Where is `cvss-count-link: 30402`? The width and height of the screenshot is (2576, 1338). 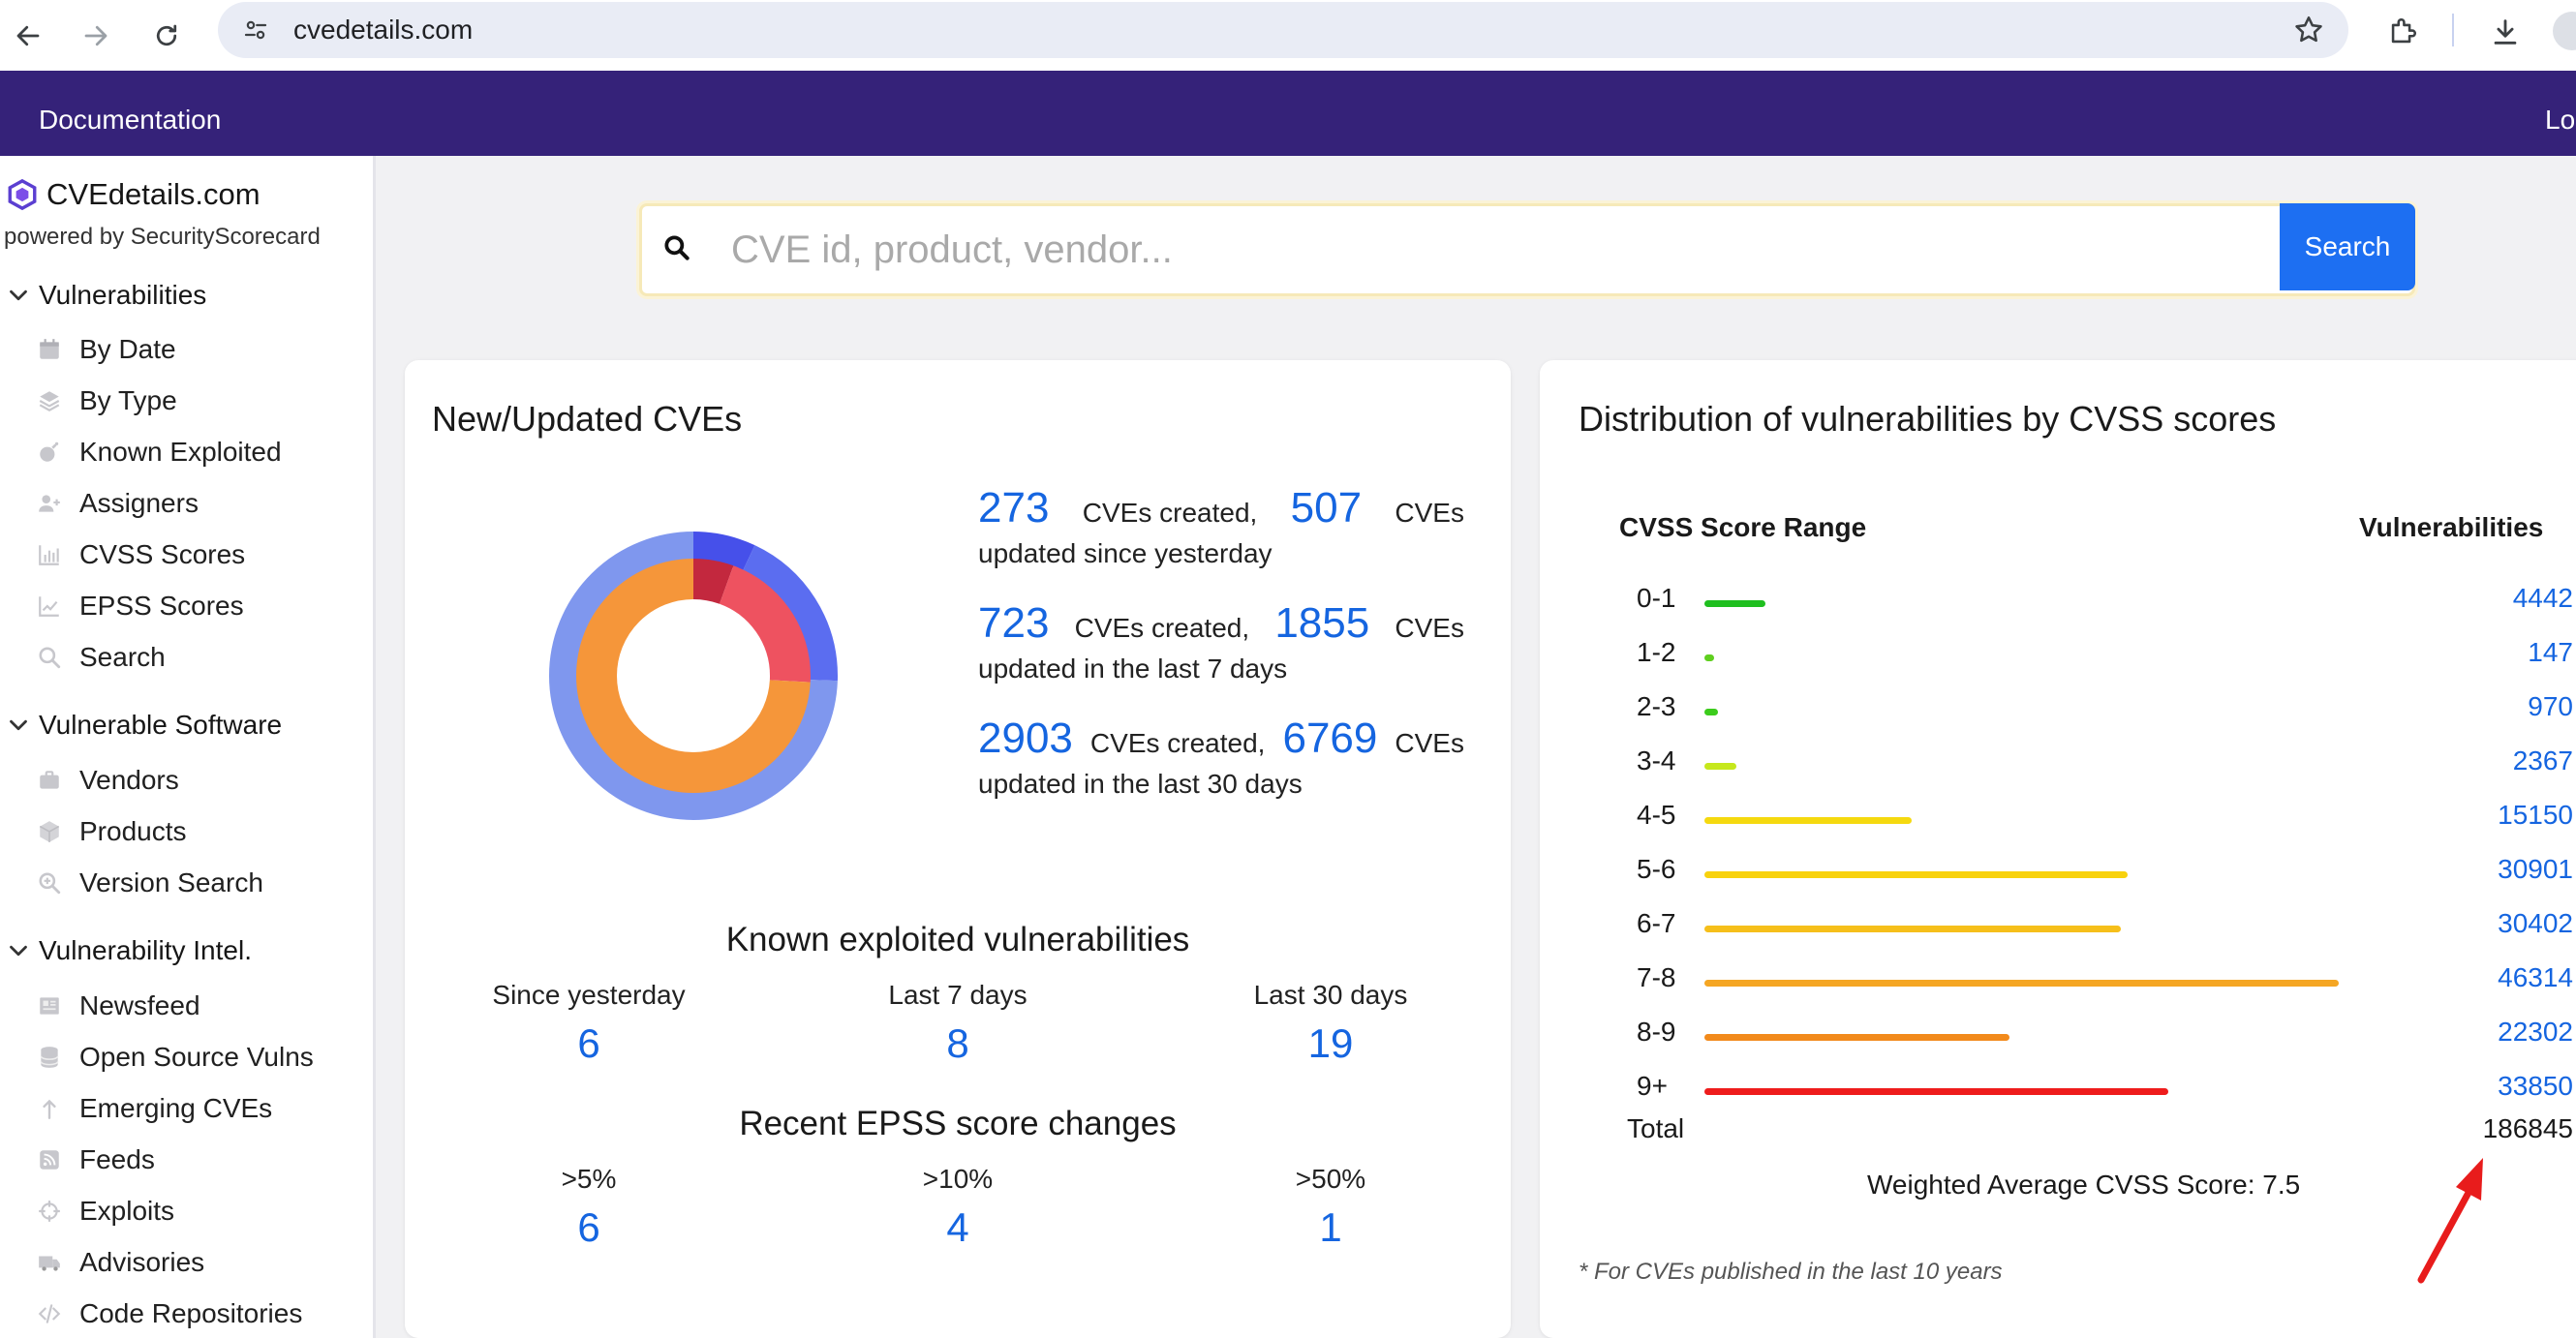
cvss-count-link: 30402 is located at coordinates (2535, 923).